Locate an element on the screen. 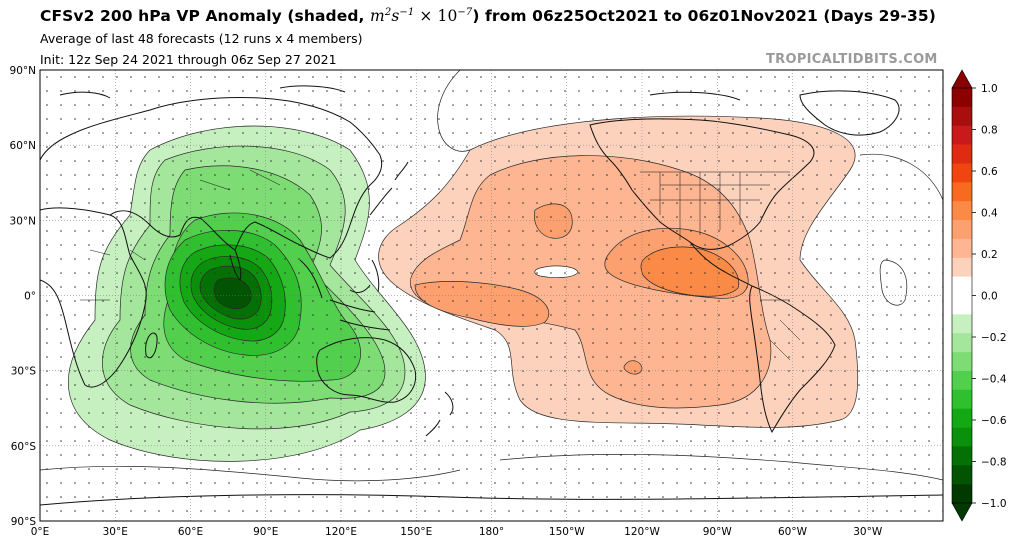 The image size is (1024, 547). brand-watermark: TROPICALTIDBITS.COM is located at coordinates (852, 59).